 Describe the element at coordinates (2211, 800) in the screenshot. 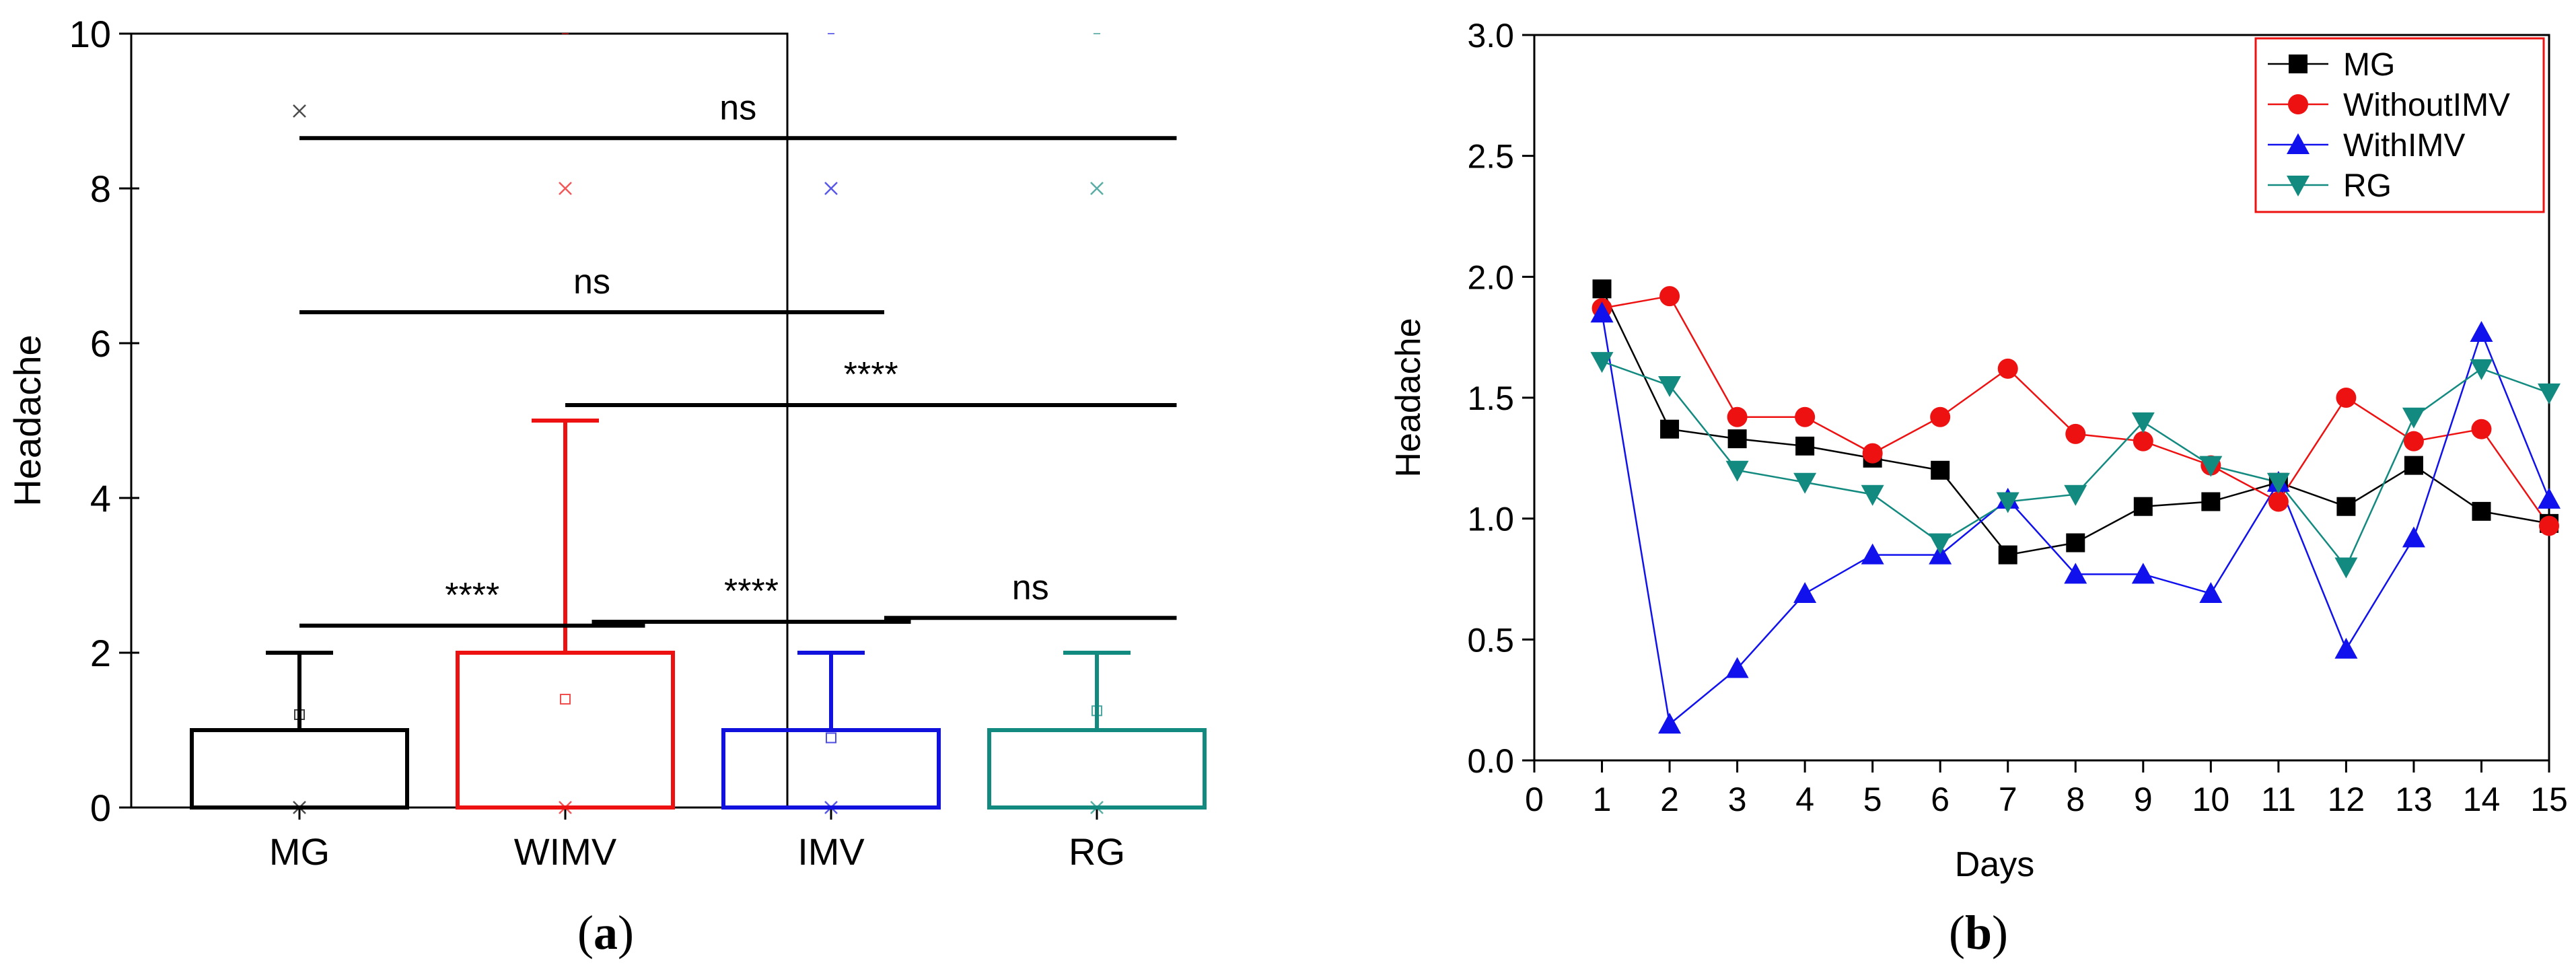

I see `x-tick-label-b: 10` at that location.